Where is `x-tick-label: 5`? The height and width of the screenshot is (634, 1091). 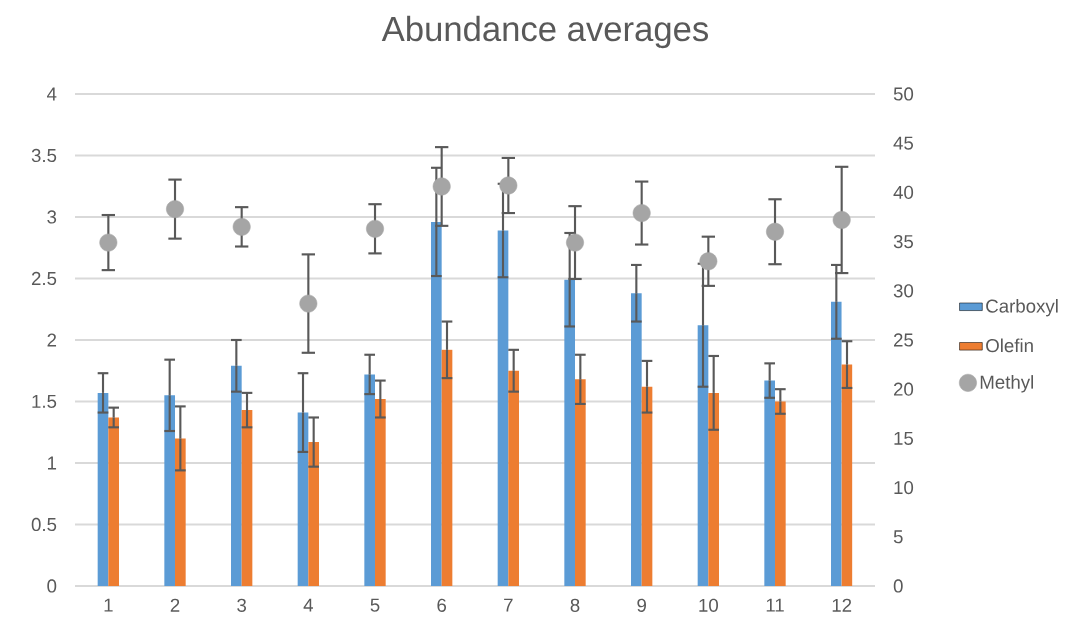
x-tick-label: 5 is located at coordinates (375, 605).